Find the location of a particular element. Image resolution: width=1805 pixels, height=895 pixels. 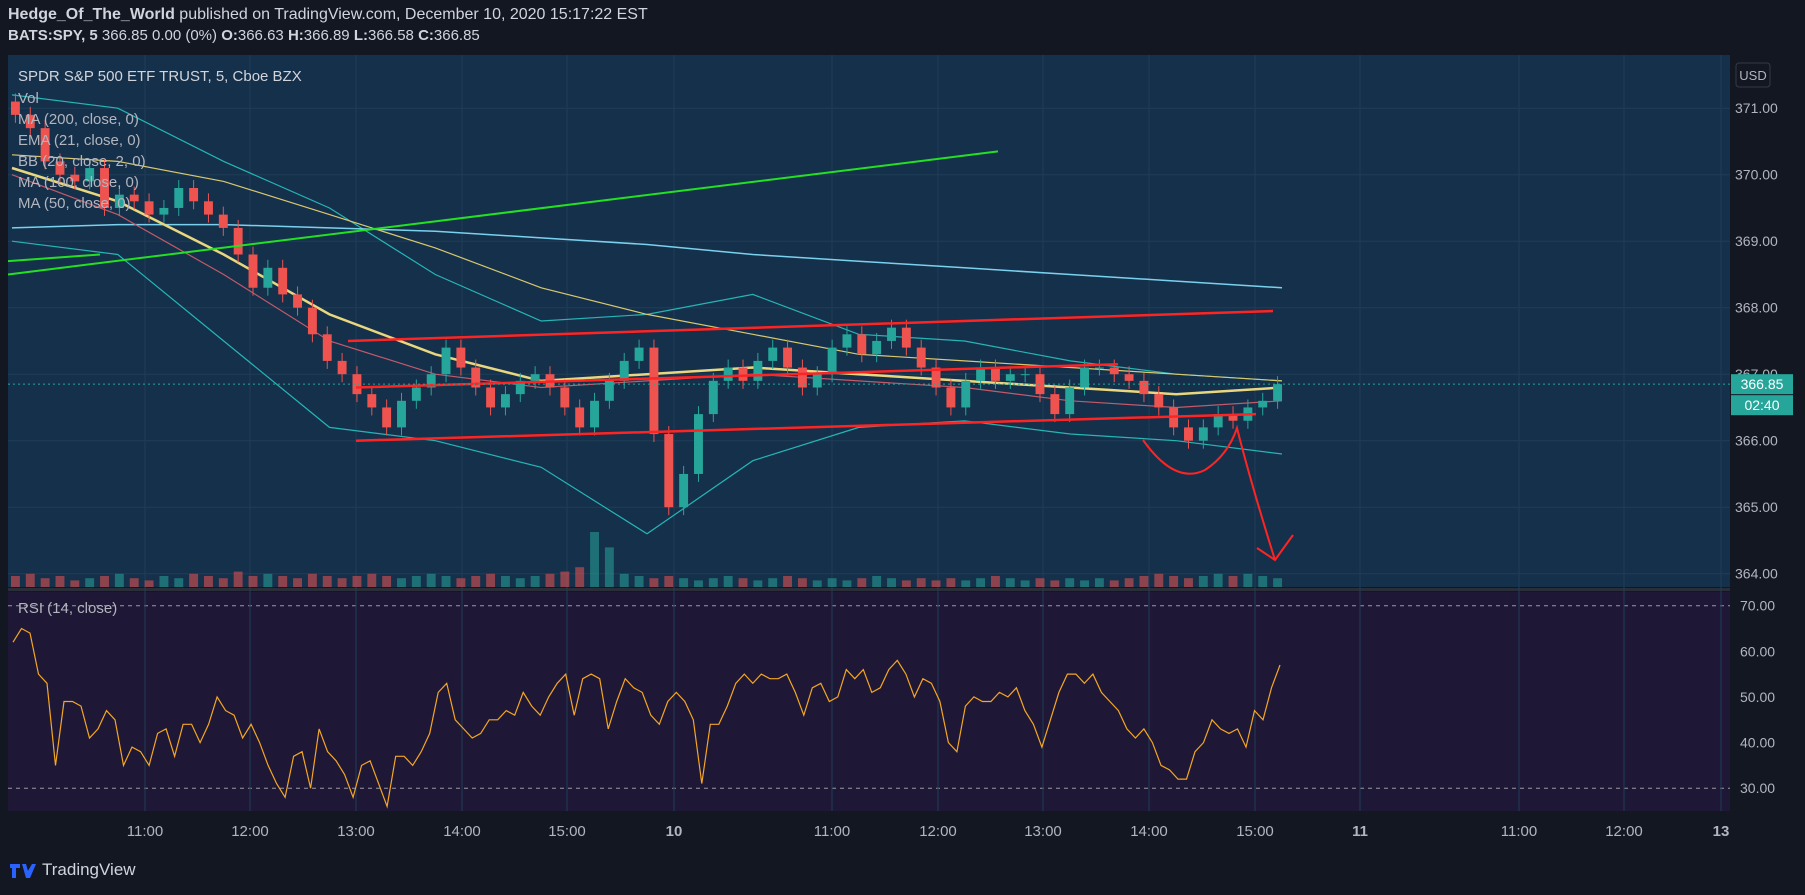

high-value: 366.89 is located at coordinates (326, 35).